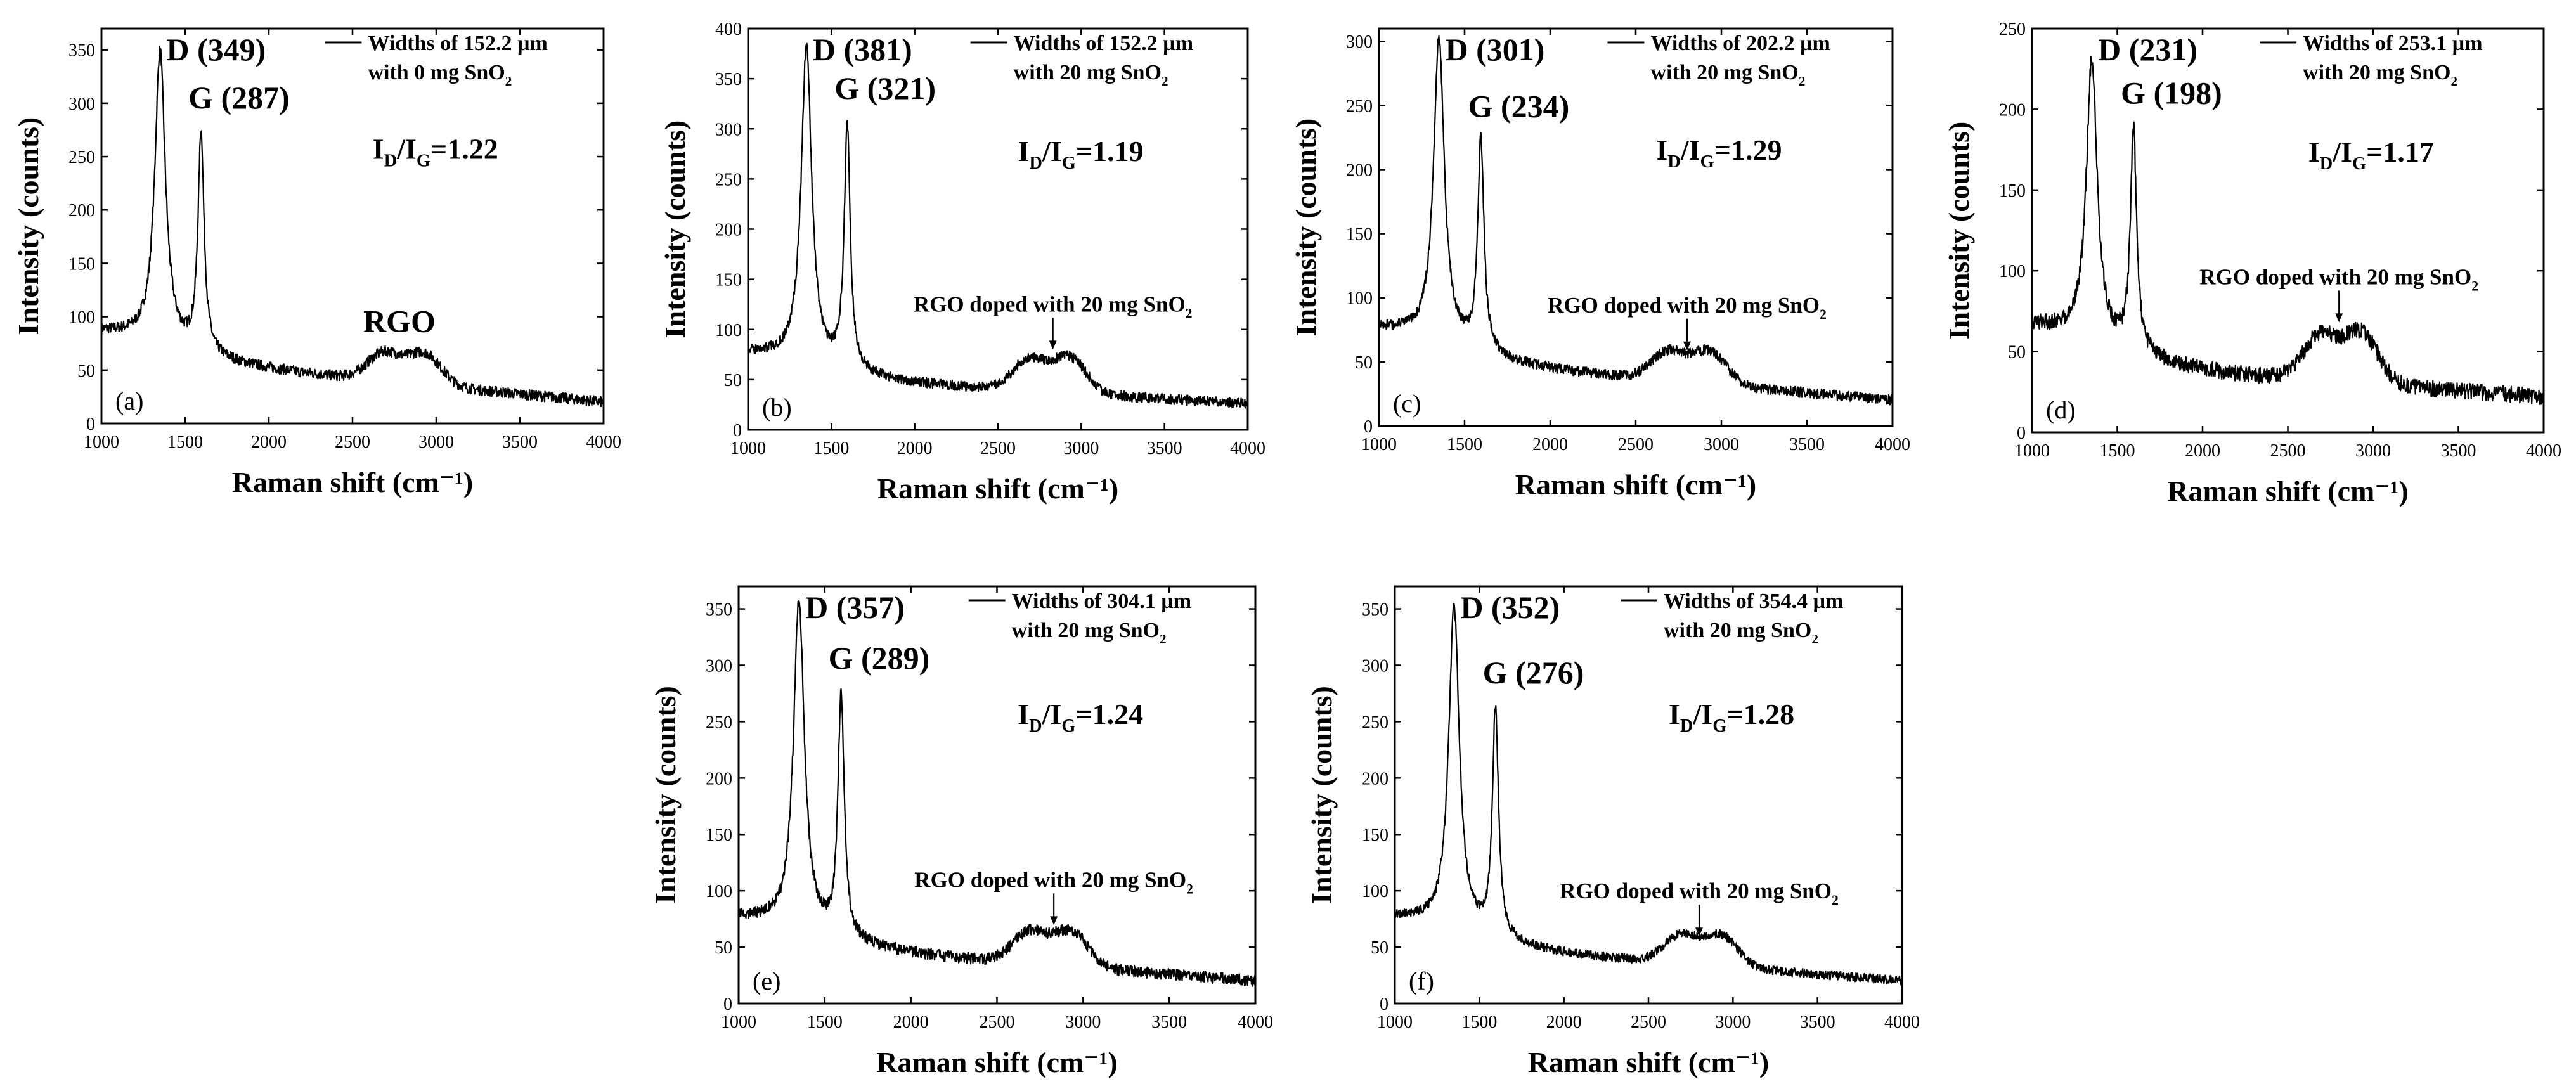  I want to click on annotation-label: RGO, so click(399, 321).